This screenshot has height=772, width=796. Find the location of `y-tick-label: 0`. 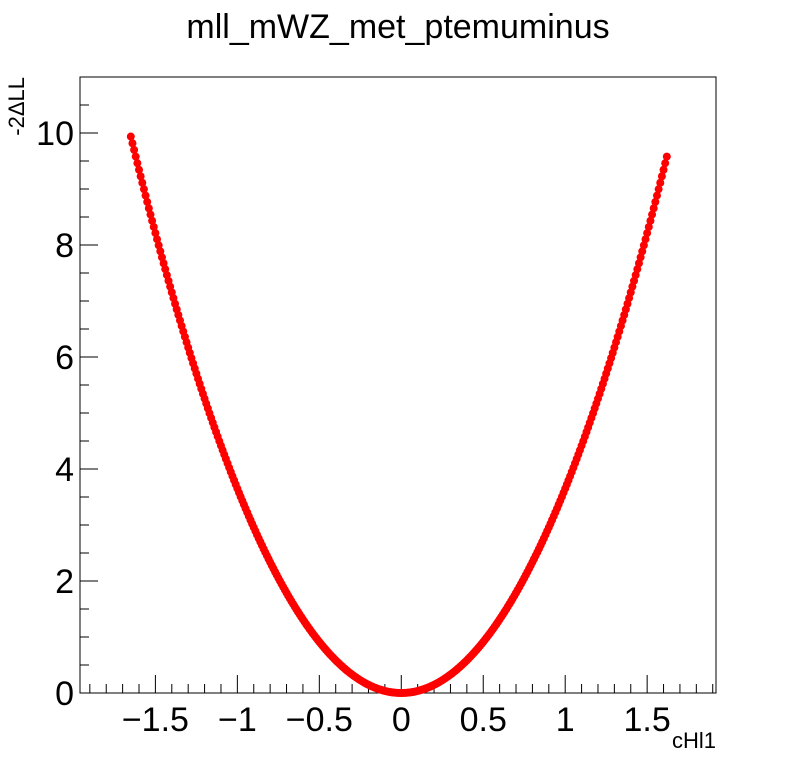

y-tick-label: 0 is located at coordinates (64, 694).